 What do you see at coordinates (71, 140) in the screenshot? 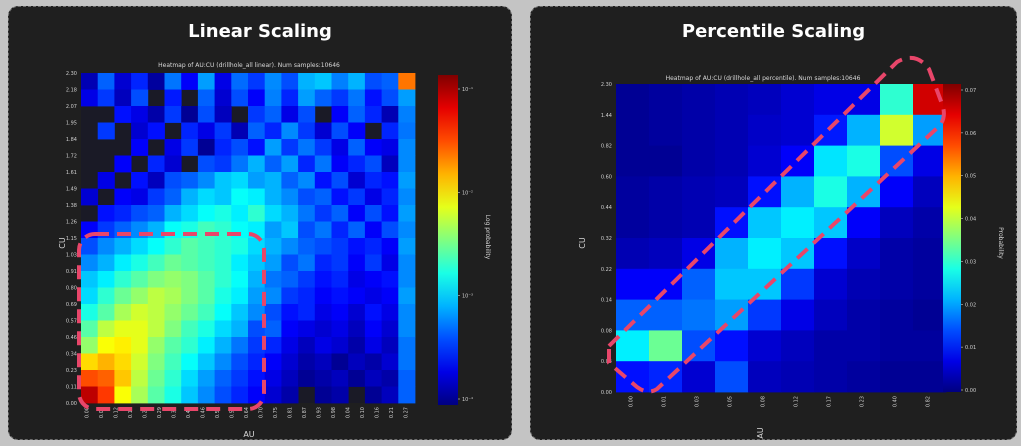
I see `y-tick-label: 1.84` at bounding box center [71, 140].